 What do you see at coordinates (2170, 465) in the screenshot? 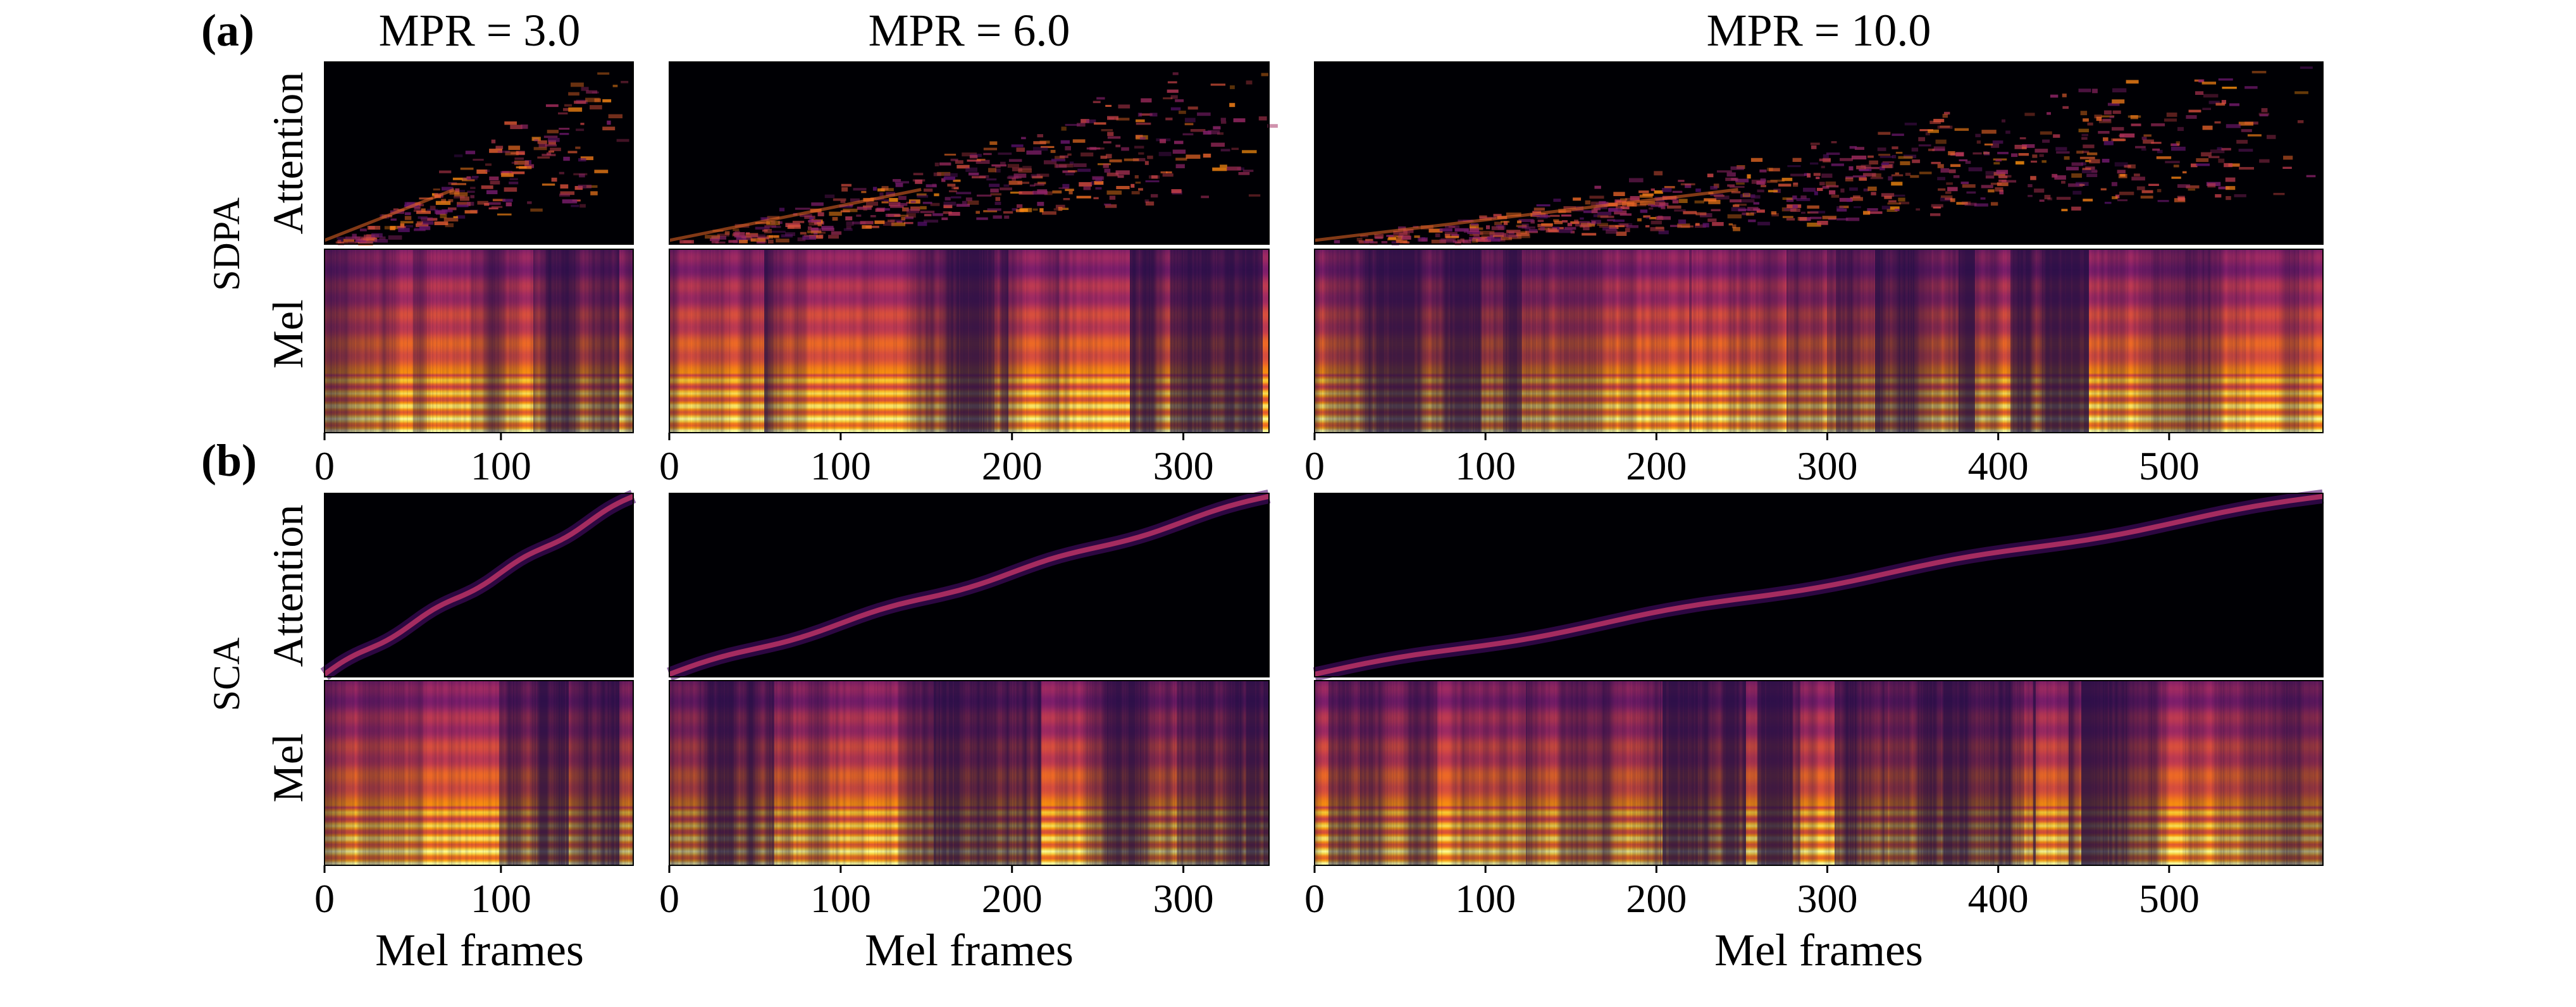
I see `x-tick-label: 500` at bounding box center [2170, 465].